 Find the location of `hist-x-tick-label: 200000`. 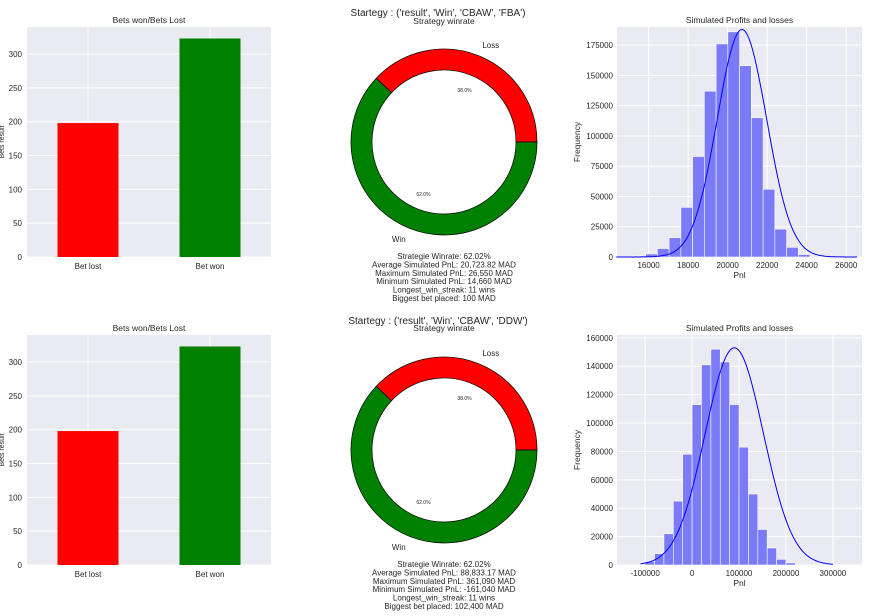

hist-x-tick-label: 200000 is located at coordinates (786, 573).